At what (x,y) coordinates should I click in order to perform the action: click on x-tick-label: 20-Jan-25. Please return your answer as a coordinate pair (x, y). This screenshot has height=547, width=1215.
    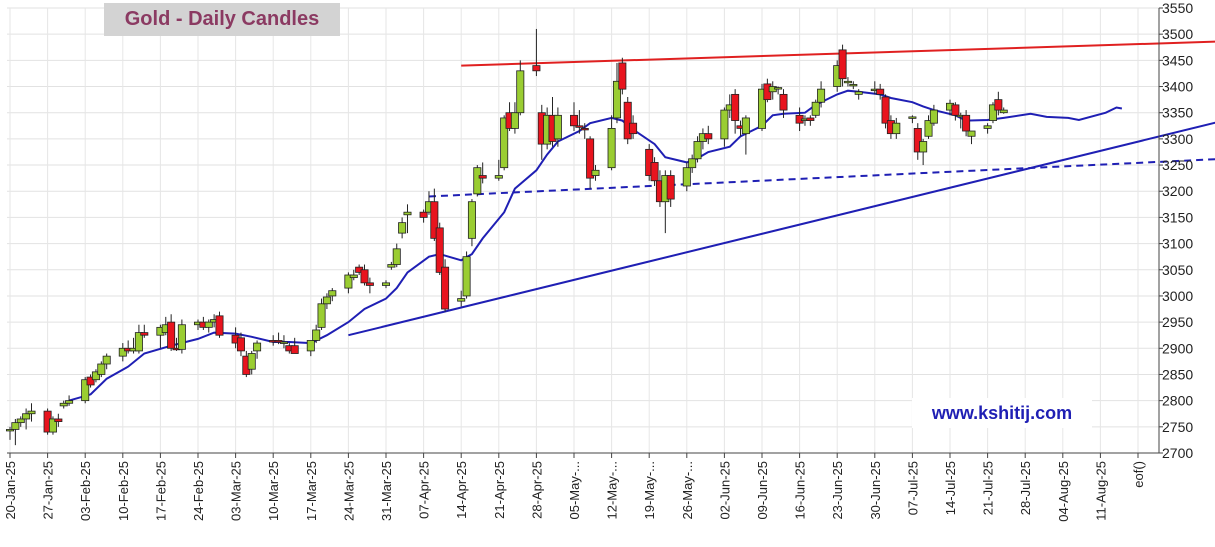
    Looking at the image, I should click on (10, 490).